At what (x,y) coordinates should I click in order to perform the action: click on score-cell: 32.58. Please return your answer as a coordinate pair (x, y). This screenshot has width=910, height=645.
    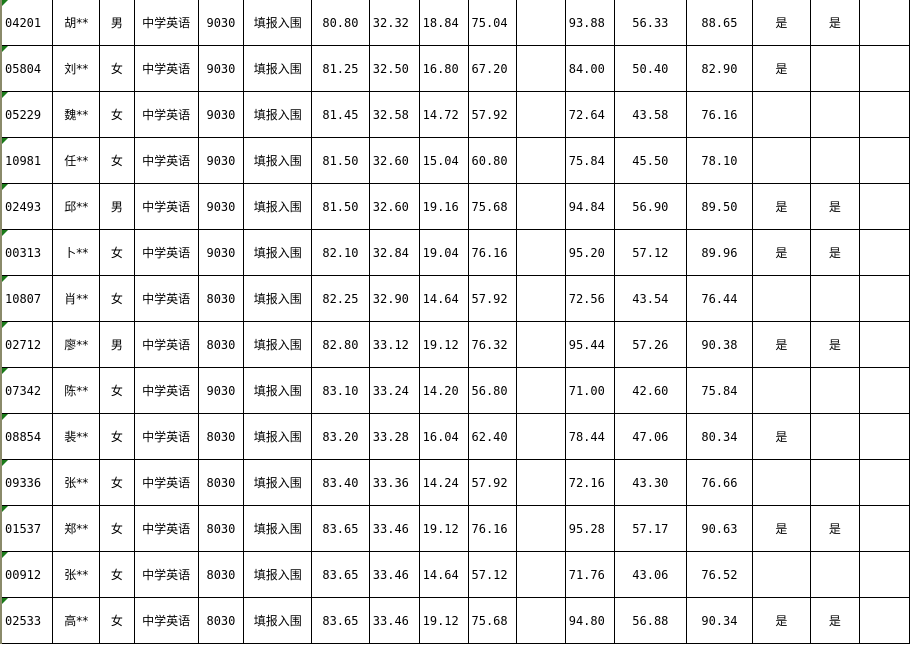
    Looking at the image, I should click on (394, 114).